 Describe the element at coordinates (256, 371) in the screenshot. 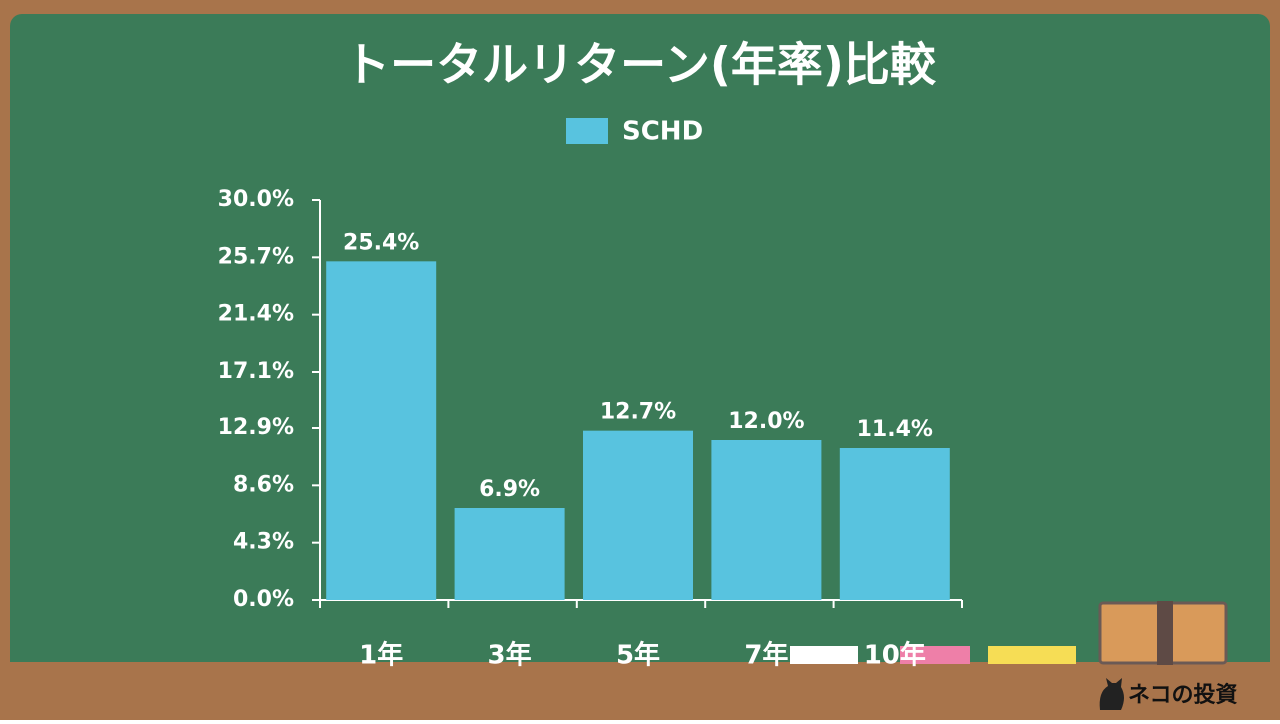

I see `y-tick-label: 17.1%` at that location.